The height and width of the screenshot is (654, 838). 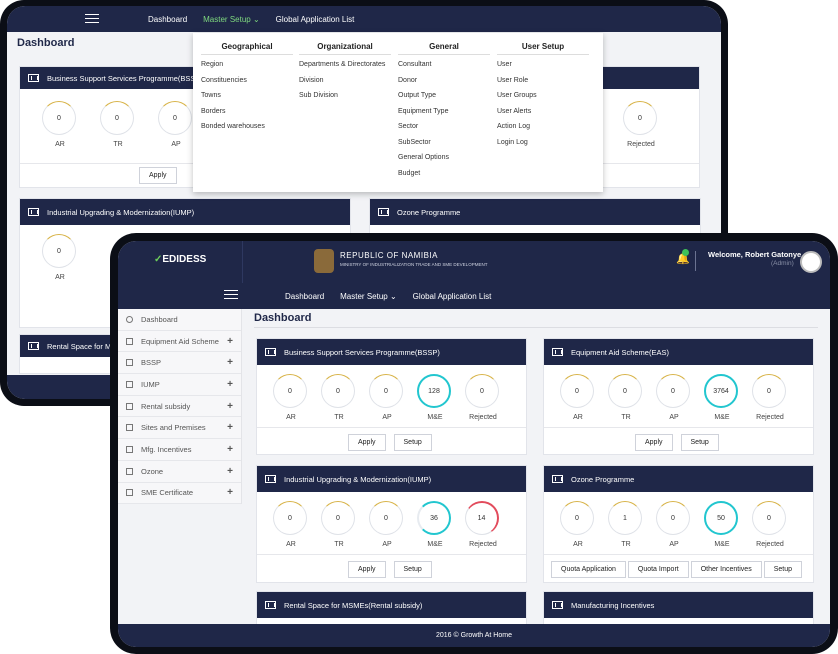 I want to click on quota-import-button: Quota Import, so click(x=658, y=569).